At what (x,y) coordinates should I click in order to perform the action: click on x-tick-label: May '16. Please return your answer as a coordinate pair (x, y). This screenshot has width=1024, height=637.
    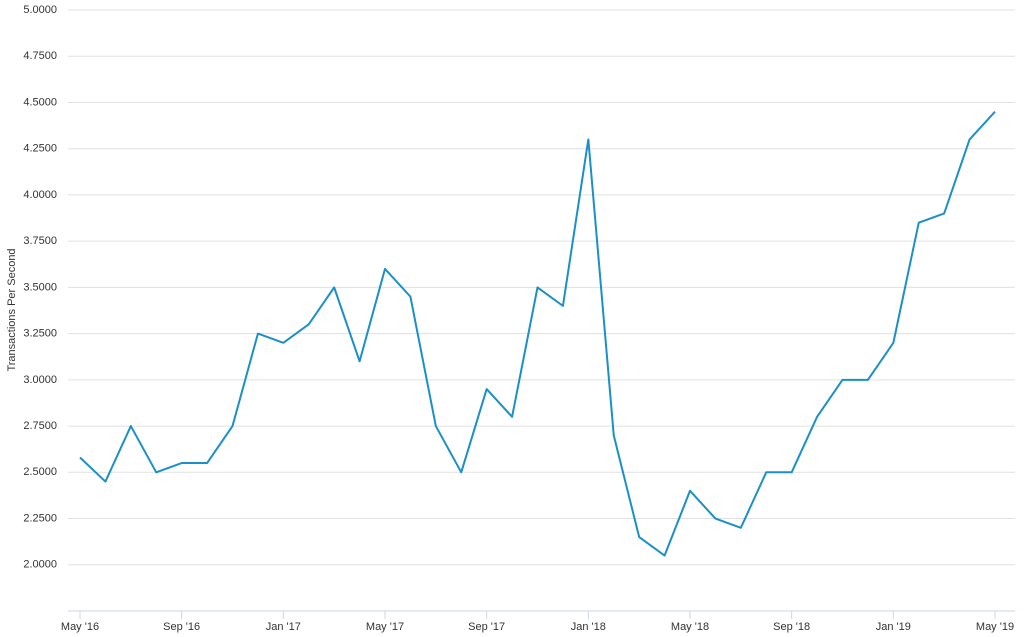
    Looking at the image, I should click on (80, 627).